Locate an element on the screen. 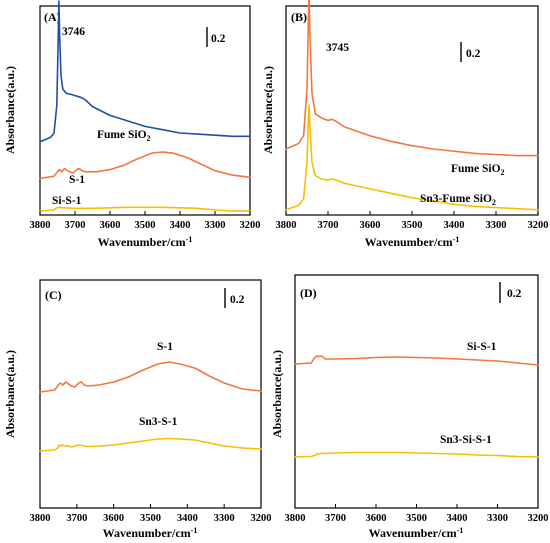 This screenshot has width=550, height=543. series-label-a-fume: Fume SiO2 is located at coordinates (124, 136).